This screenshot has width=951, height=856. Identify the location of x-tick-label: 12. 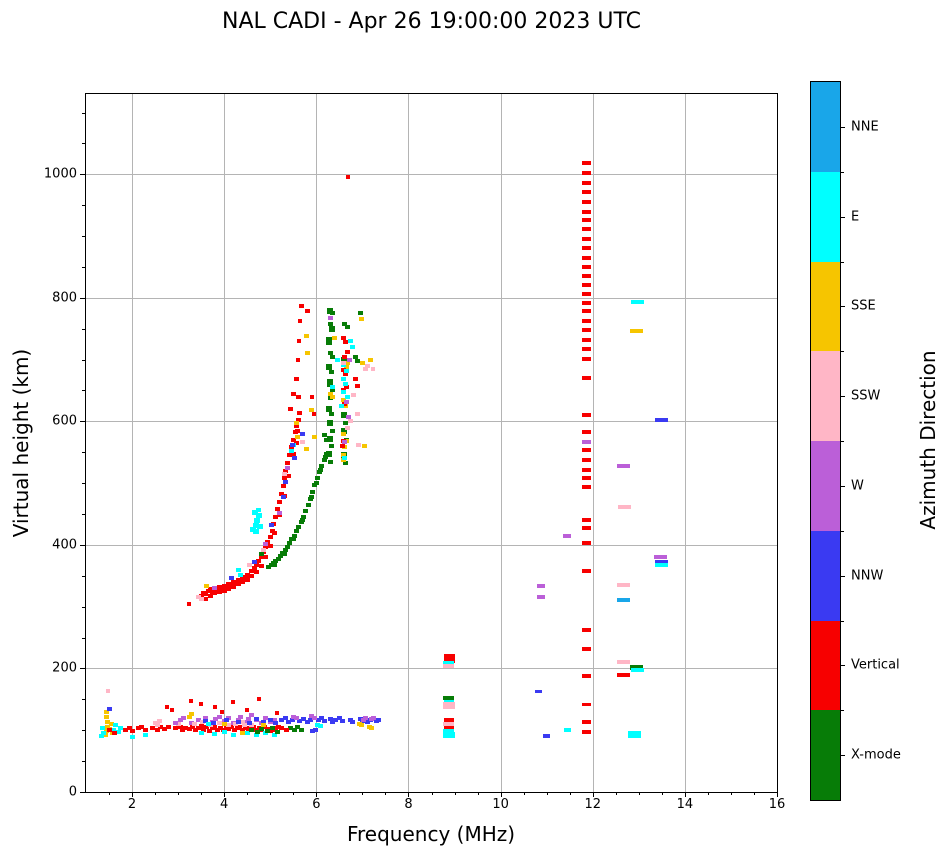
(592, 804).